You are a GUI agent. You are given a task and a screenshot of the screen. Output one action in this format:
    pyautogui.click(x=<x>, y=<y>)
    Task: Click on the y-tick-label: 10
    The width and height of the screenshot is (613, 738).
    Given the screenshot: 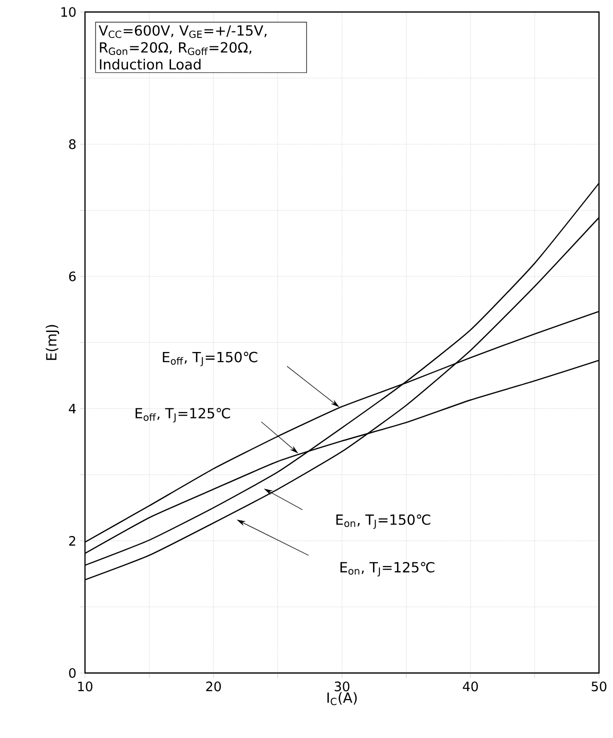 What is the action you would take?
    pyautogui.click(x=68, y=12)
    